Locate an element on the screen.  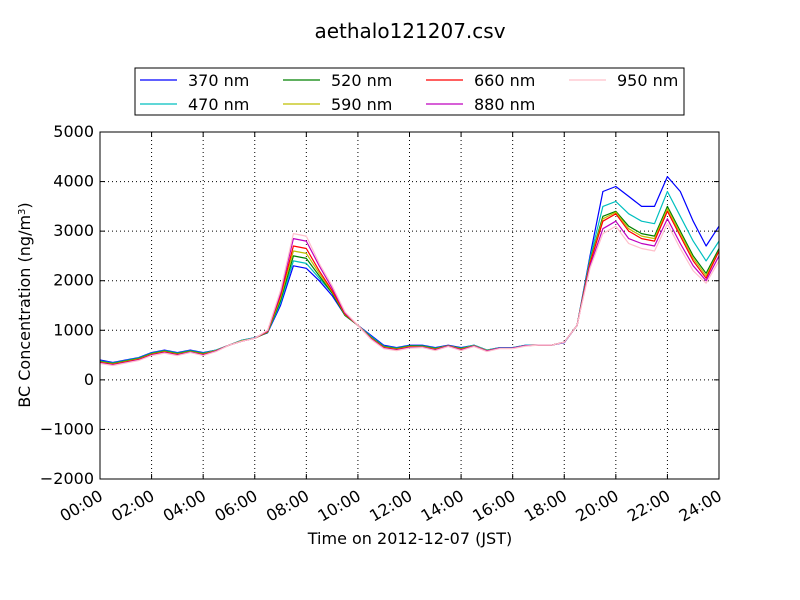
y-axis-title: BC Concentration (ng/m3) is located at coordinates (24, 304).